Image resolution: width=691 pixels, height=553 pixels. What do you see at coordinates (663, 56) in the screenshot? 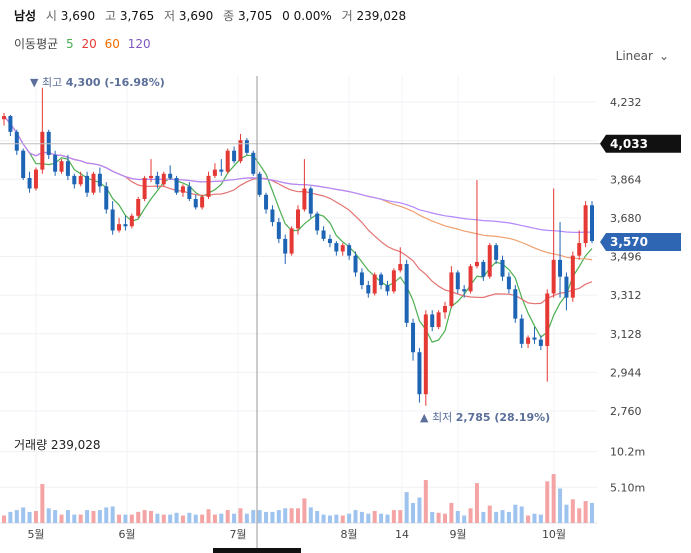
I see `chevron-down-icon: ⌄` at bounding box center [663, 56].